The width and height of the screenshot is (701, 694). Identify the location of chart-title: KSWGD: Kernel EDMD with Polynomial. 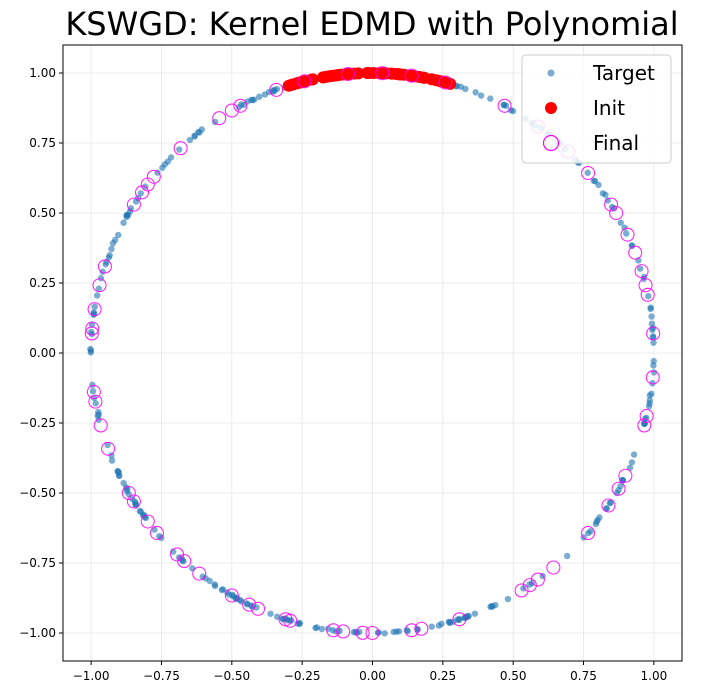
(371, 24).